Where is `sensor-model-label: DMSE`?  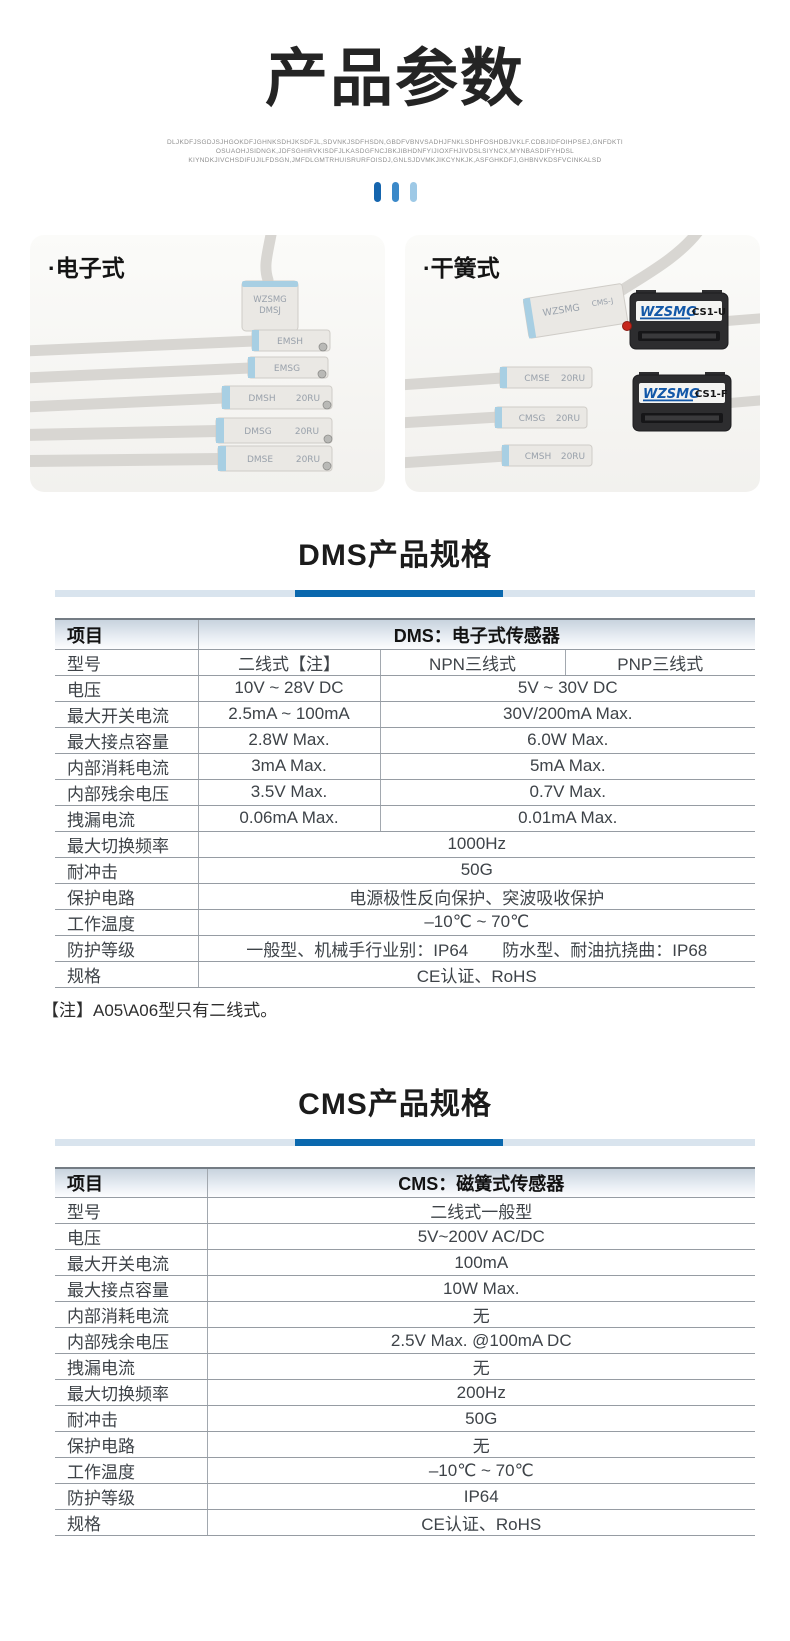
sensor-model-label: DMSE is located at coordinates (260, 460).